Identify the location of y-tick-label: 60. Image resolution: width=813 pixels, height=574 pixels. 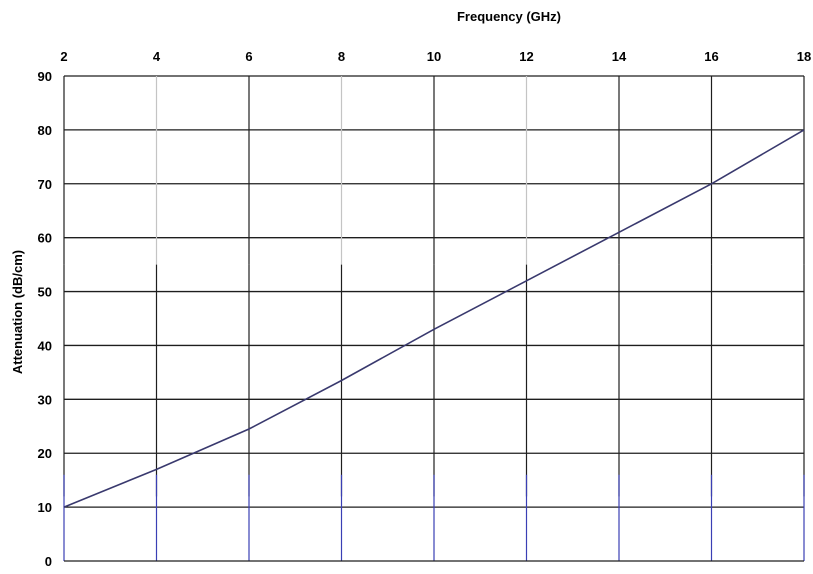
(45, 238).